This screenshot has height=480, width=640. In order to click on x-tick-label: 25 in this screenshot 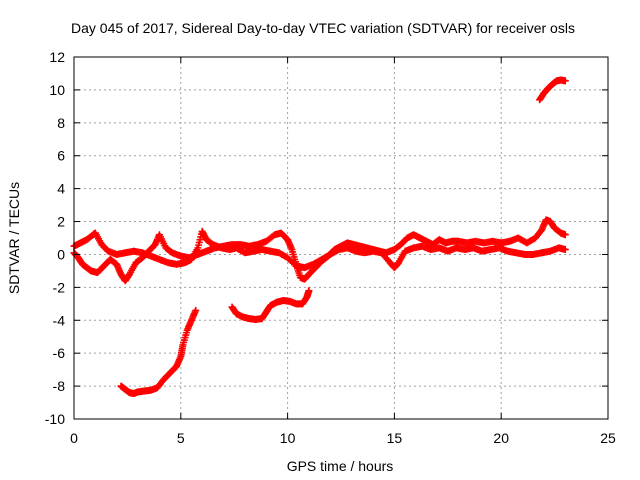, I will do `click(608, 438)`.